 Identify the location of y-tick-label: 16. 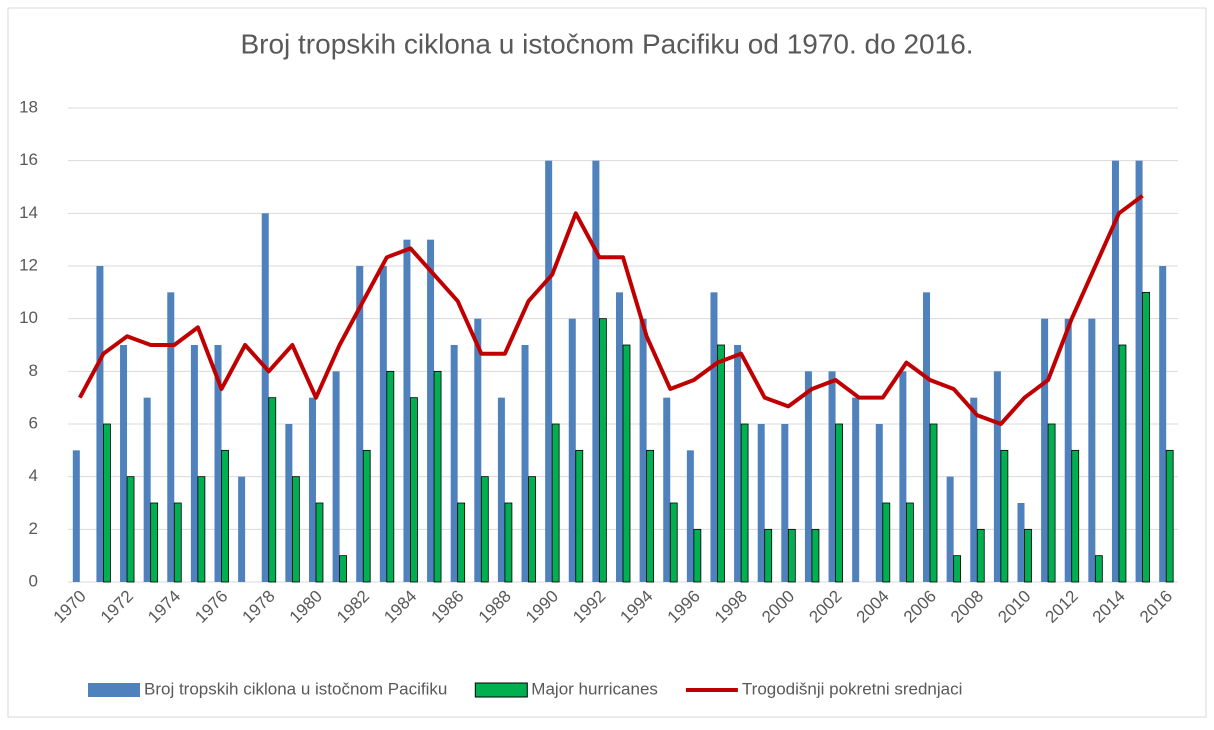
(28, 159).